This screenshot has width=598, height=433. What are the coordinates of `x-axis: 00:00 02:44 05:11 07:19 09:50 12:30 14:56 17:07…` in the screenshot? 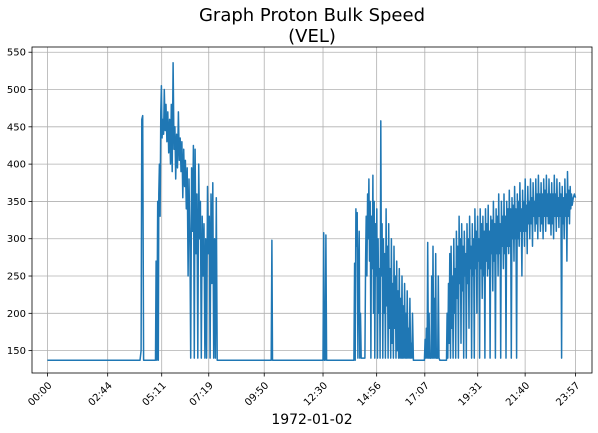 It's located at (304, 390).